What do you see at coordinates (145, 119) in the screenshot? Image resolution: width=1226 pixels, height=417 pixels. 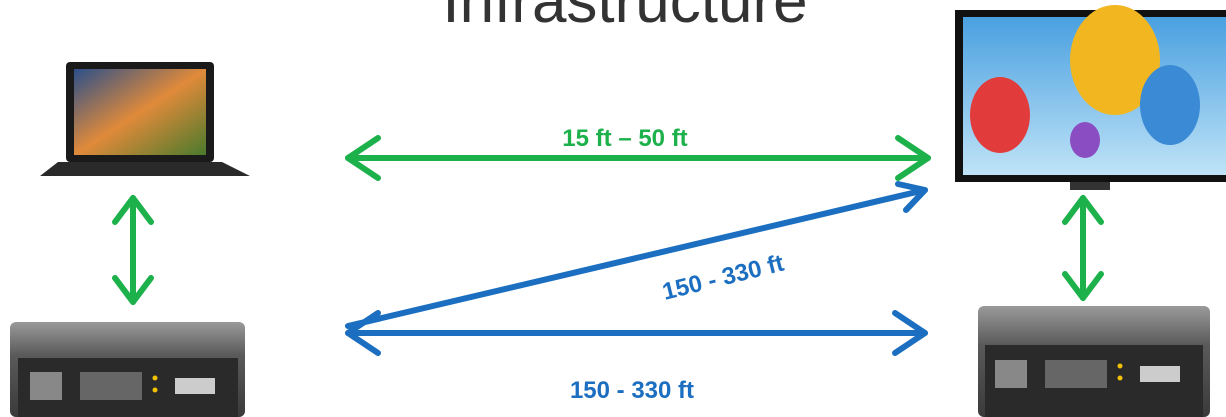 I see `laptop` at bounding box center [145, 119].